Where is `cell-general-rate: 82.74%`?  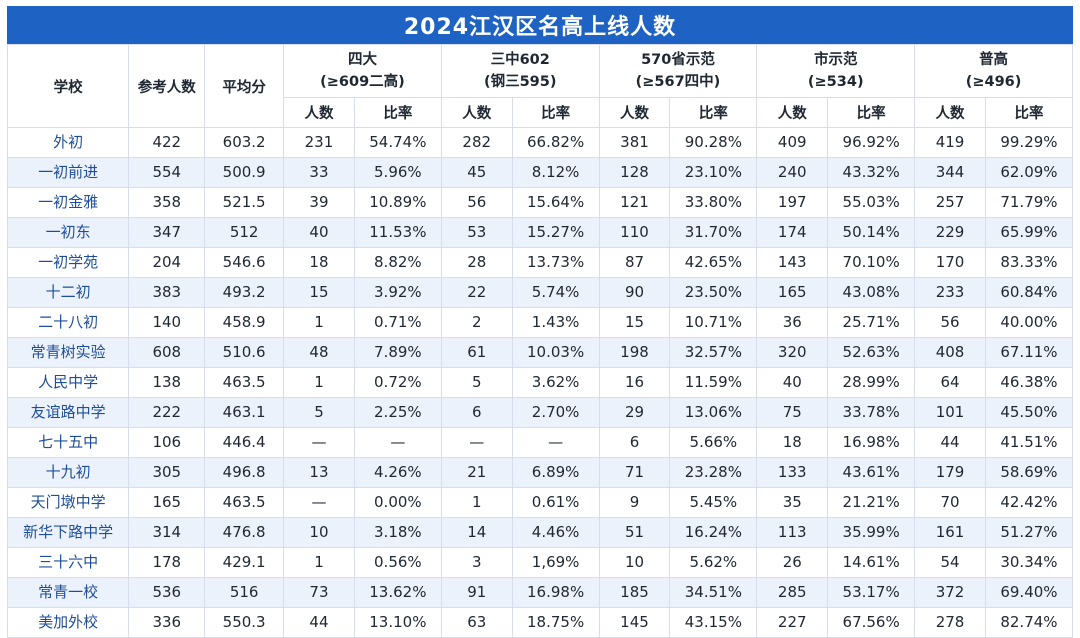
cell-general-rate: 82.74% is located at coordinates (1029, 622).